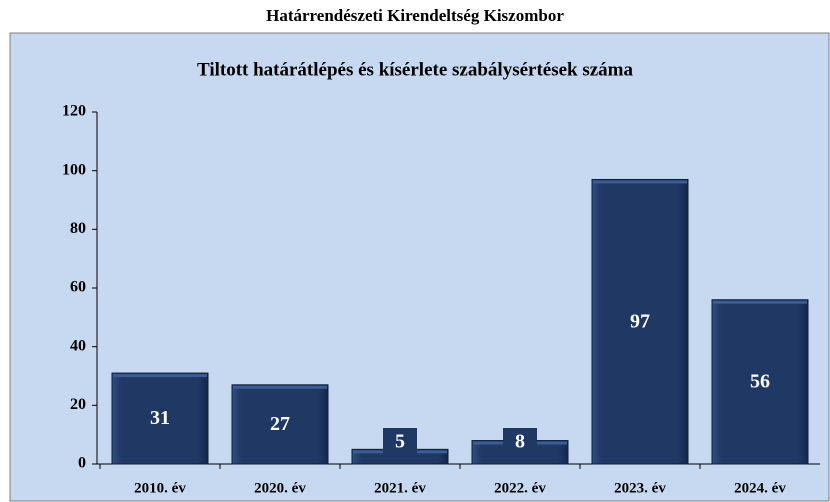 This screenshot has width=830, height=502. I want to click on value-label: 31, so click(160, 418).